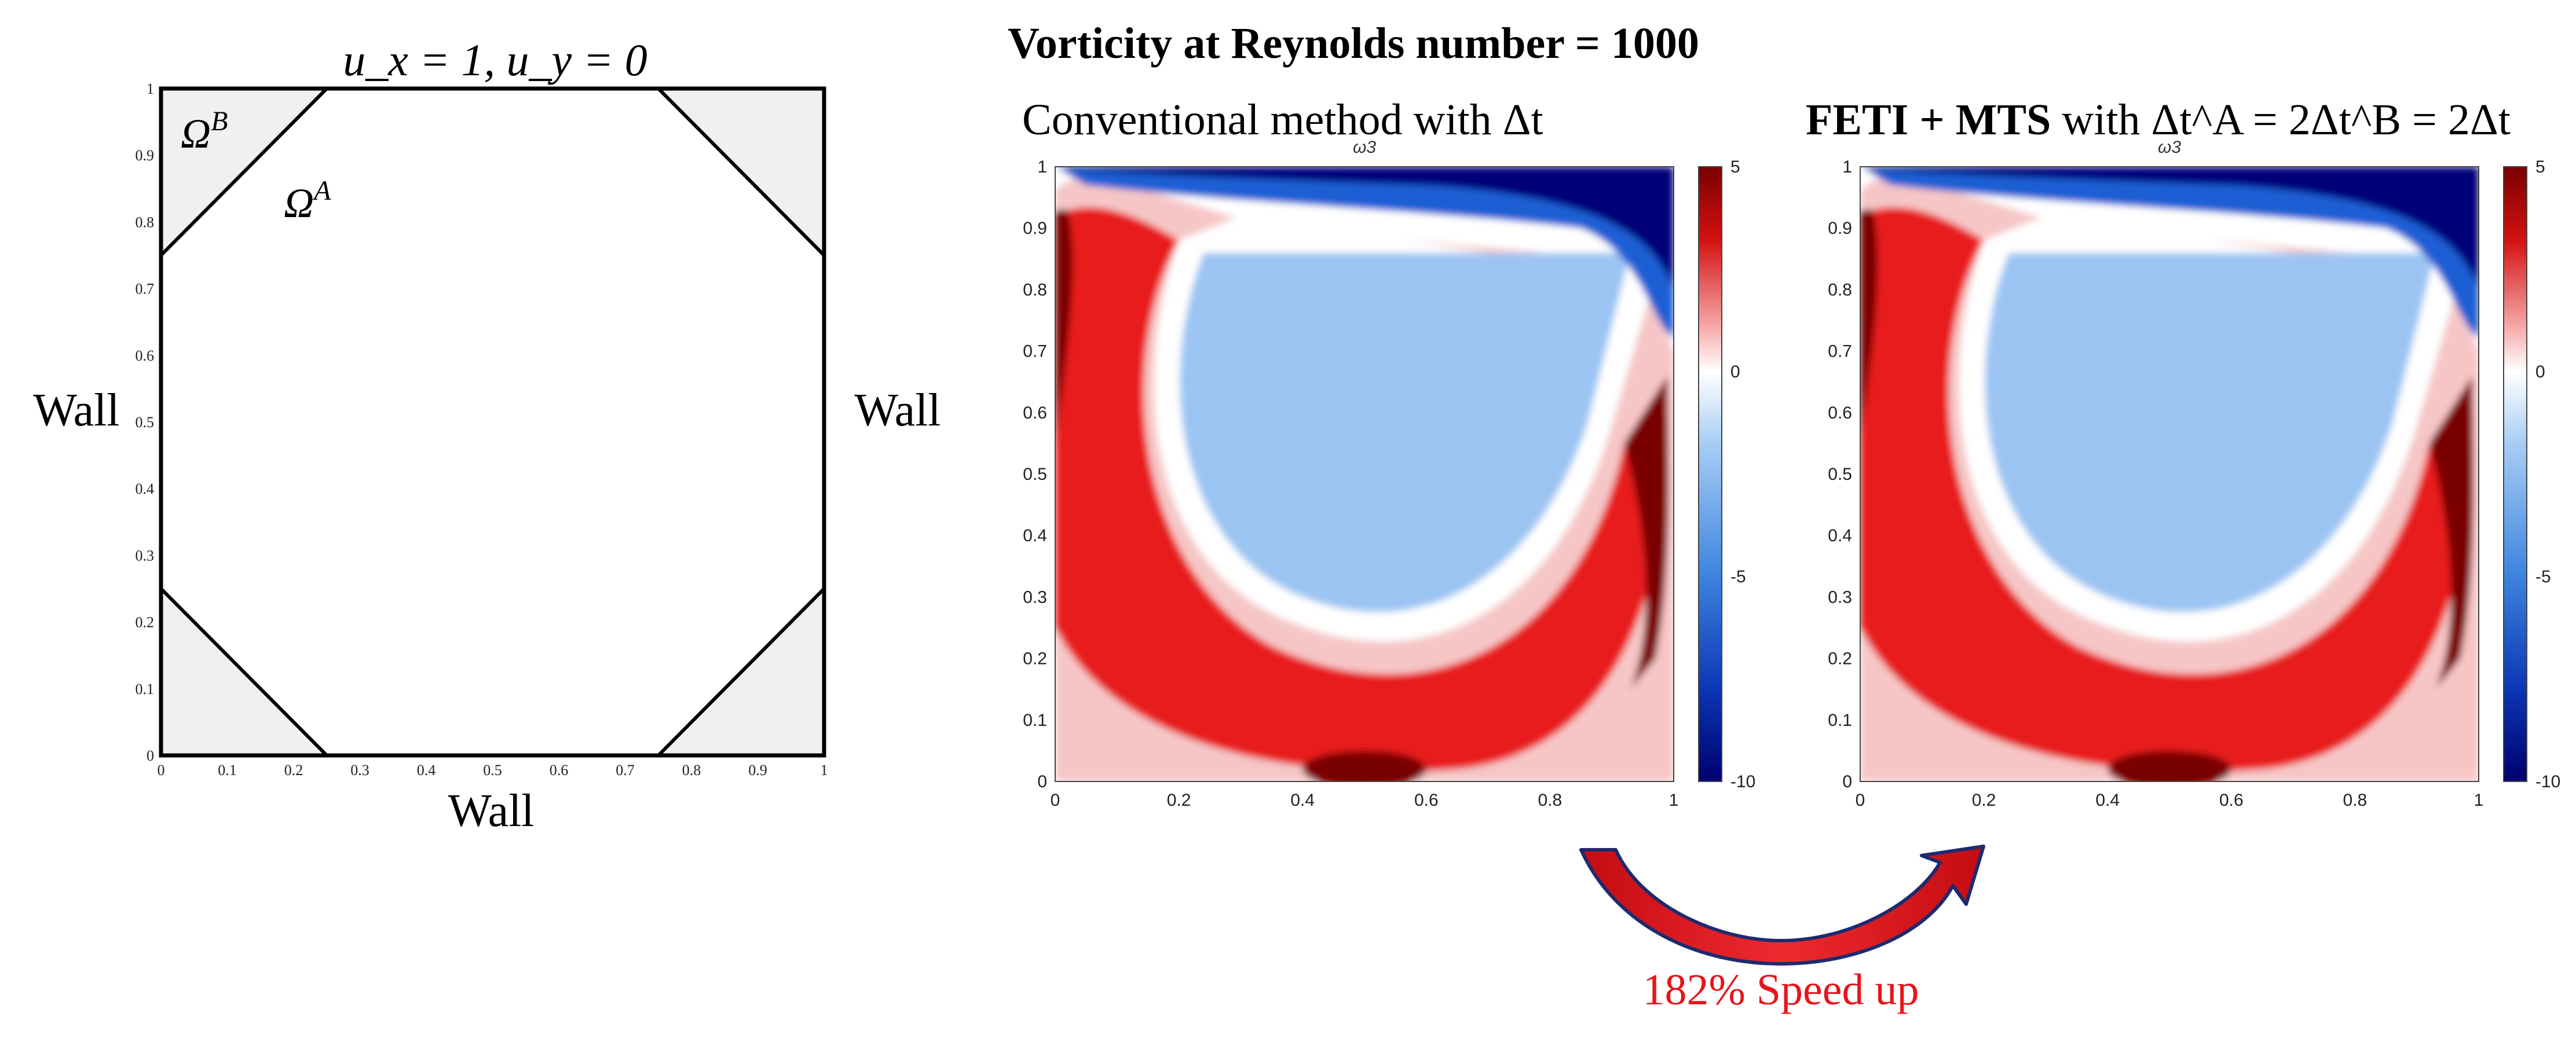 The image size is (2576, 1046). I want to click on plot-b-title: FETI + MTS with Δt^A = 2Δt^B = 2Δt, so click(2158, 120).